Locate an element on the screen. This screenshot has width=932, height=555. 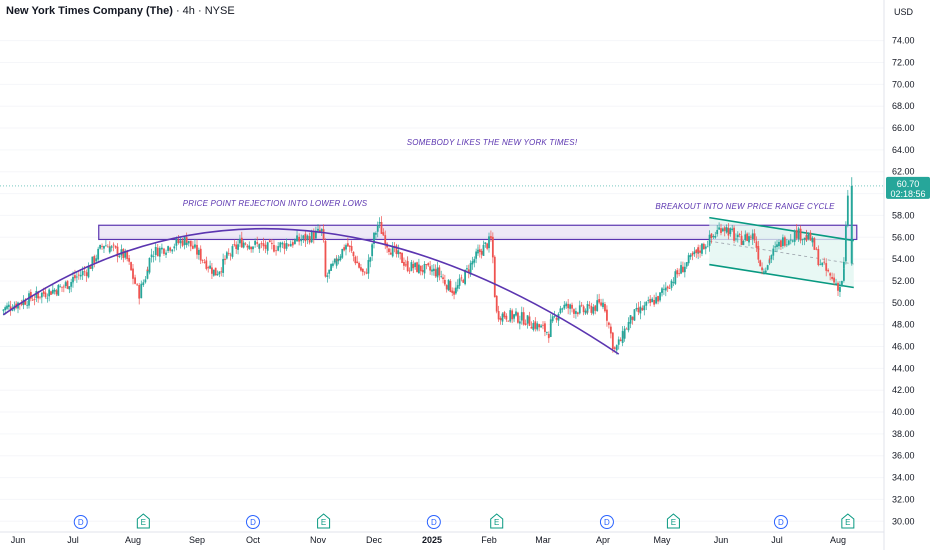
annotation-rejection: PRICE POINT REJECTION INTO LOWER LOWS is located at coordinates (275, 203).